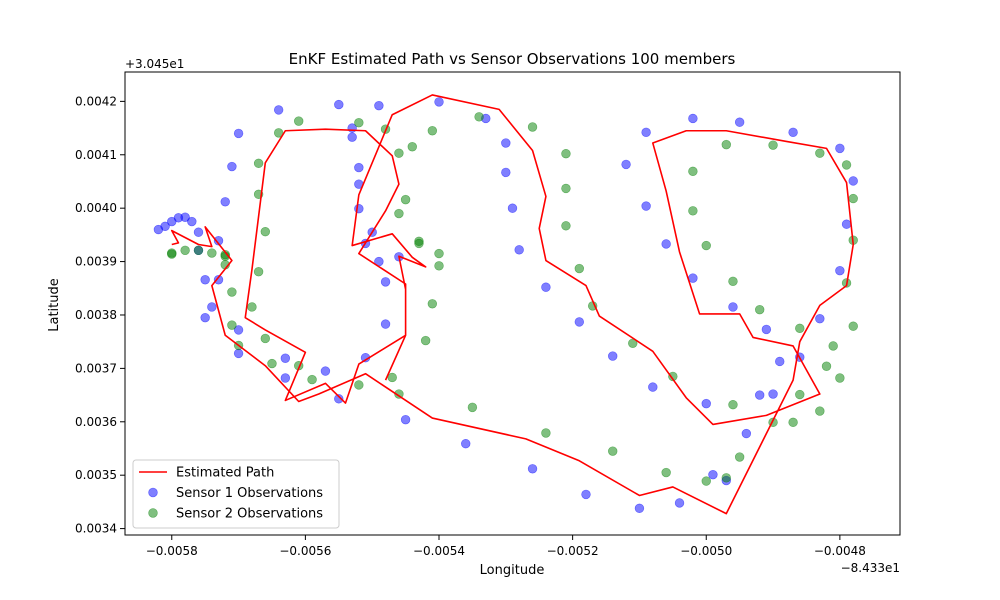 This screenshot has width=1000, height=600. Describe the element at coordinates (96, 368) in the screenshot. I see `y-tick-label-4: 0.0037` at that location.